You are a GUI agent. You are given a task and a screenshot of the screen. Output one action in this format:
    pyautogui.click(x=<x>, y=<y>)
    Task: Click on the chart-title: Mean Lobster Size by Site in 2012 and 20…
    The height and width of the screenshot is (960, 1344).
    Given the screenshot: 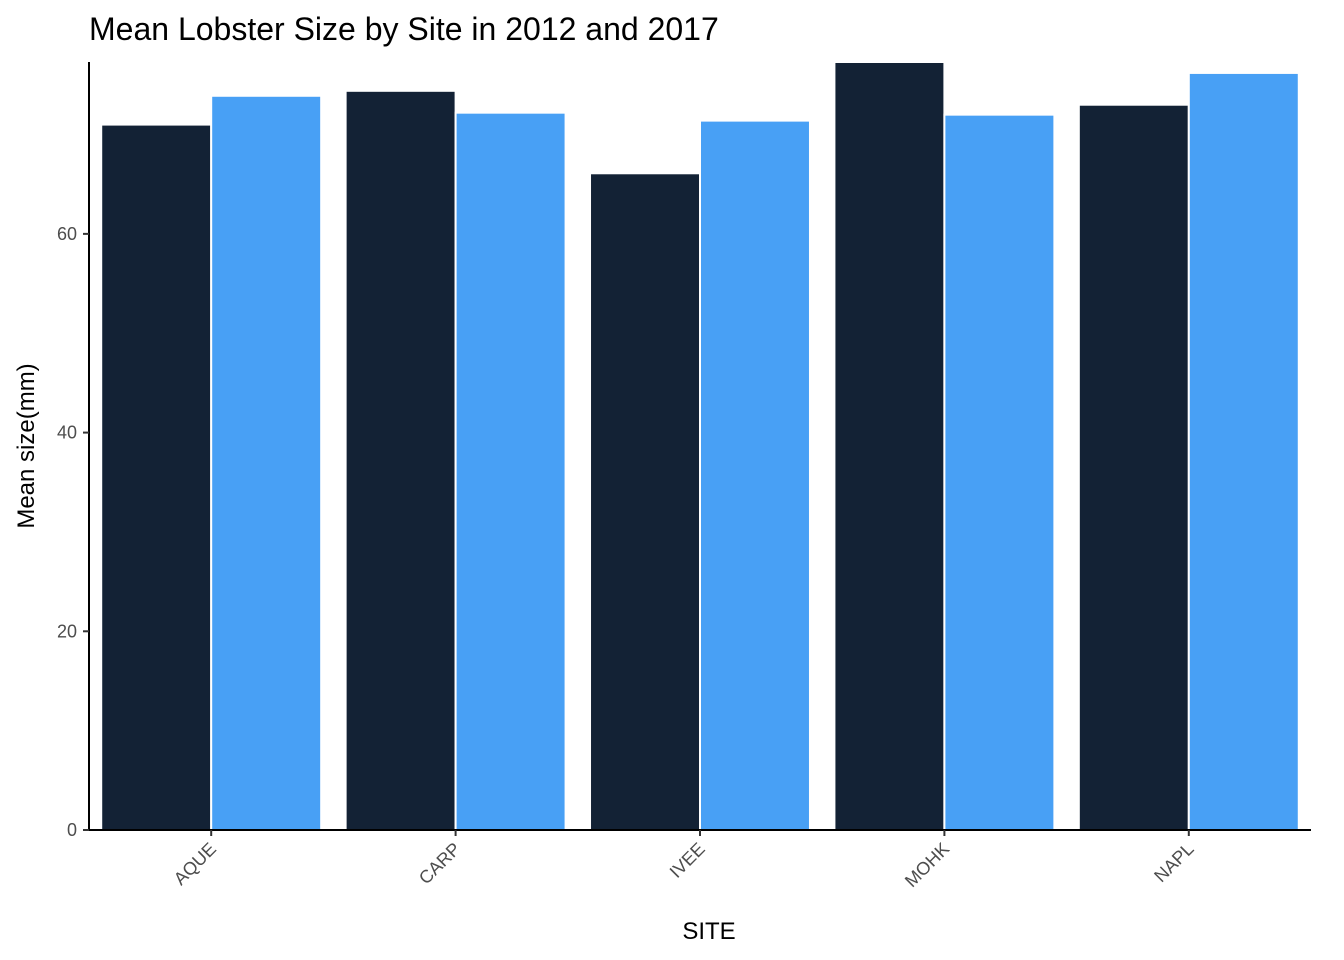 What is the action you would take?
    pyautogui.click(x=404, y=29)
    